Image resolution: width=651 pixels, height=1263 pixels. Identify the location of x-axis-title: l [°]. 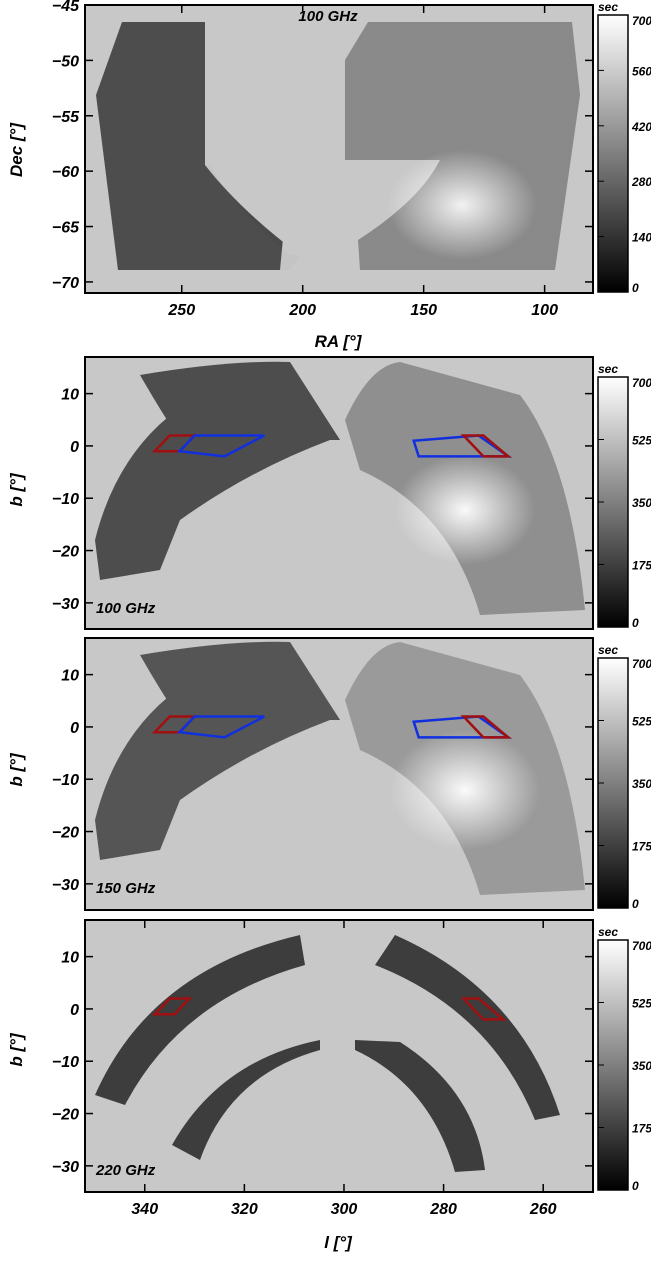
(338, 1242).